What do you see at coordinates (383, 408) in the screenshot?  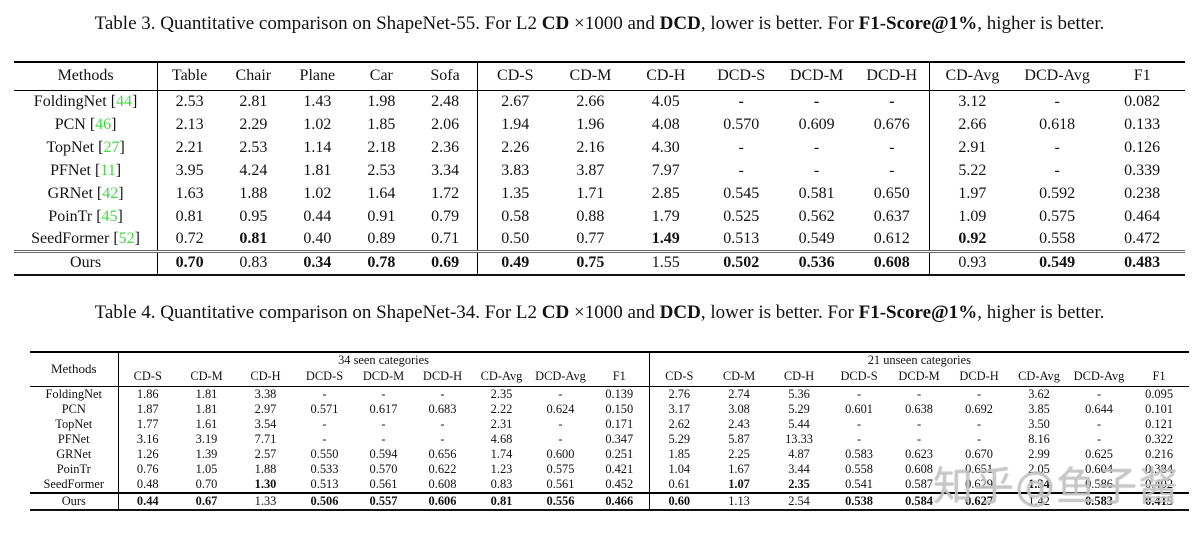 I see `value-cell: 0.617` at bounding box center [383, 408].